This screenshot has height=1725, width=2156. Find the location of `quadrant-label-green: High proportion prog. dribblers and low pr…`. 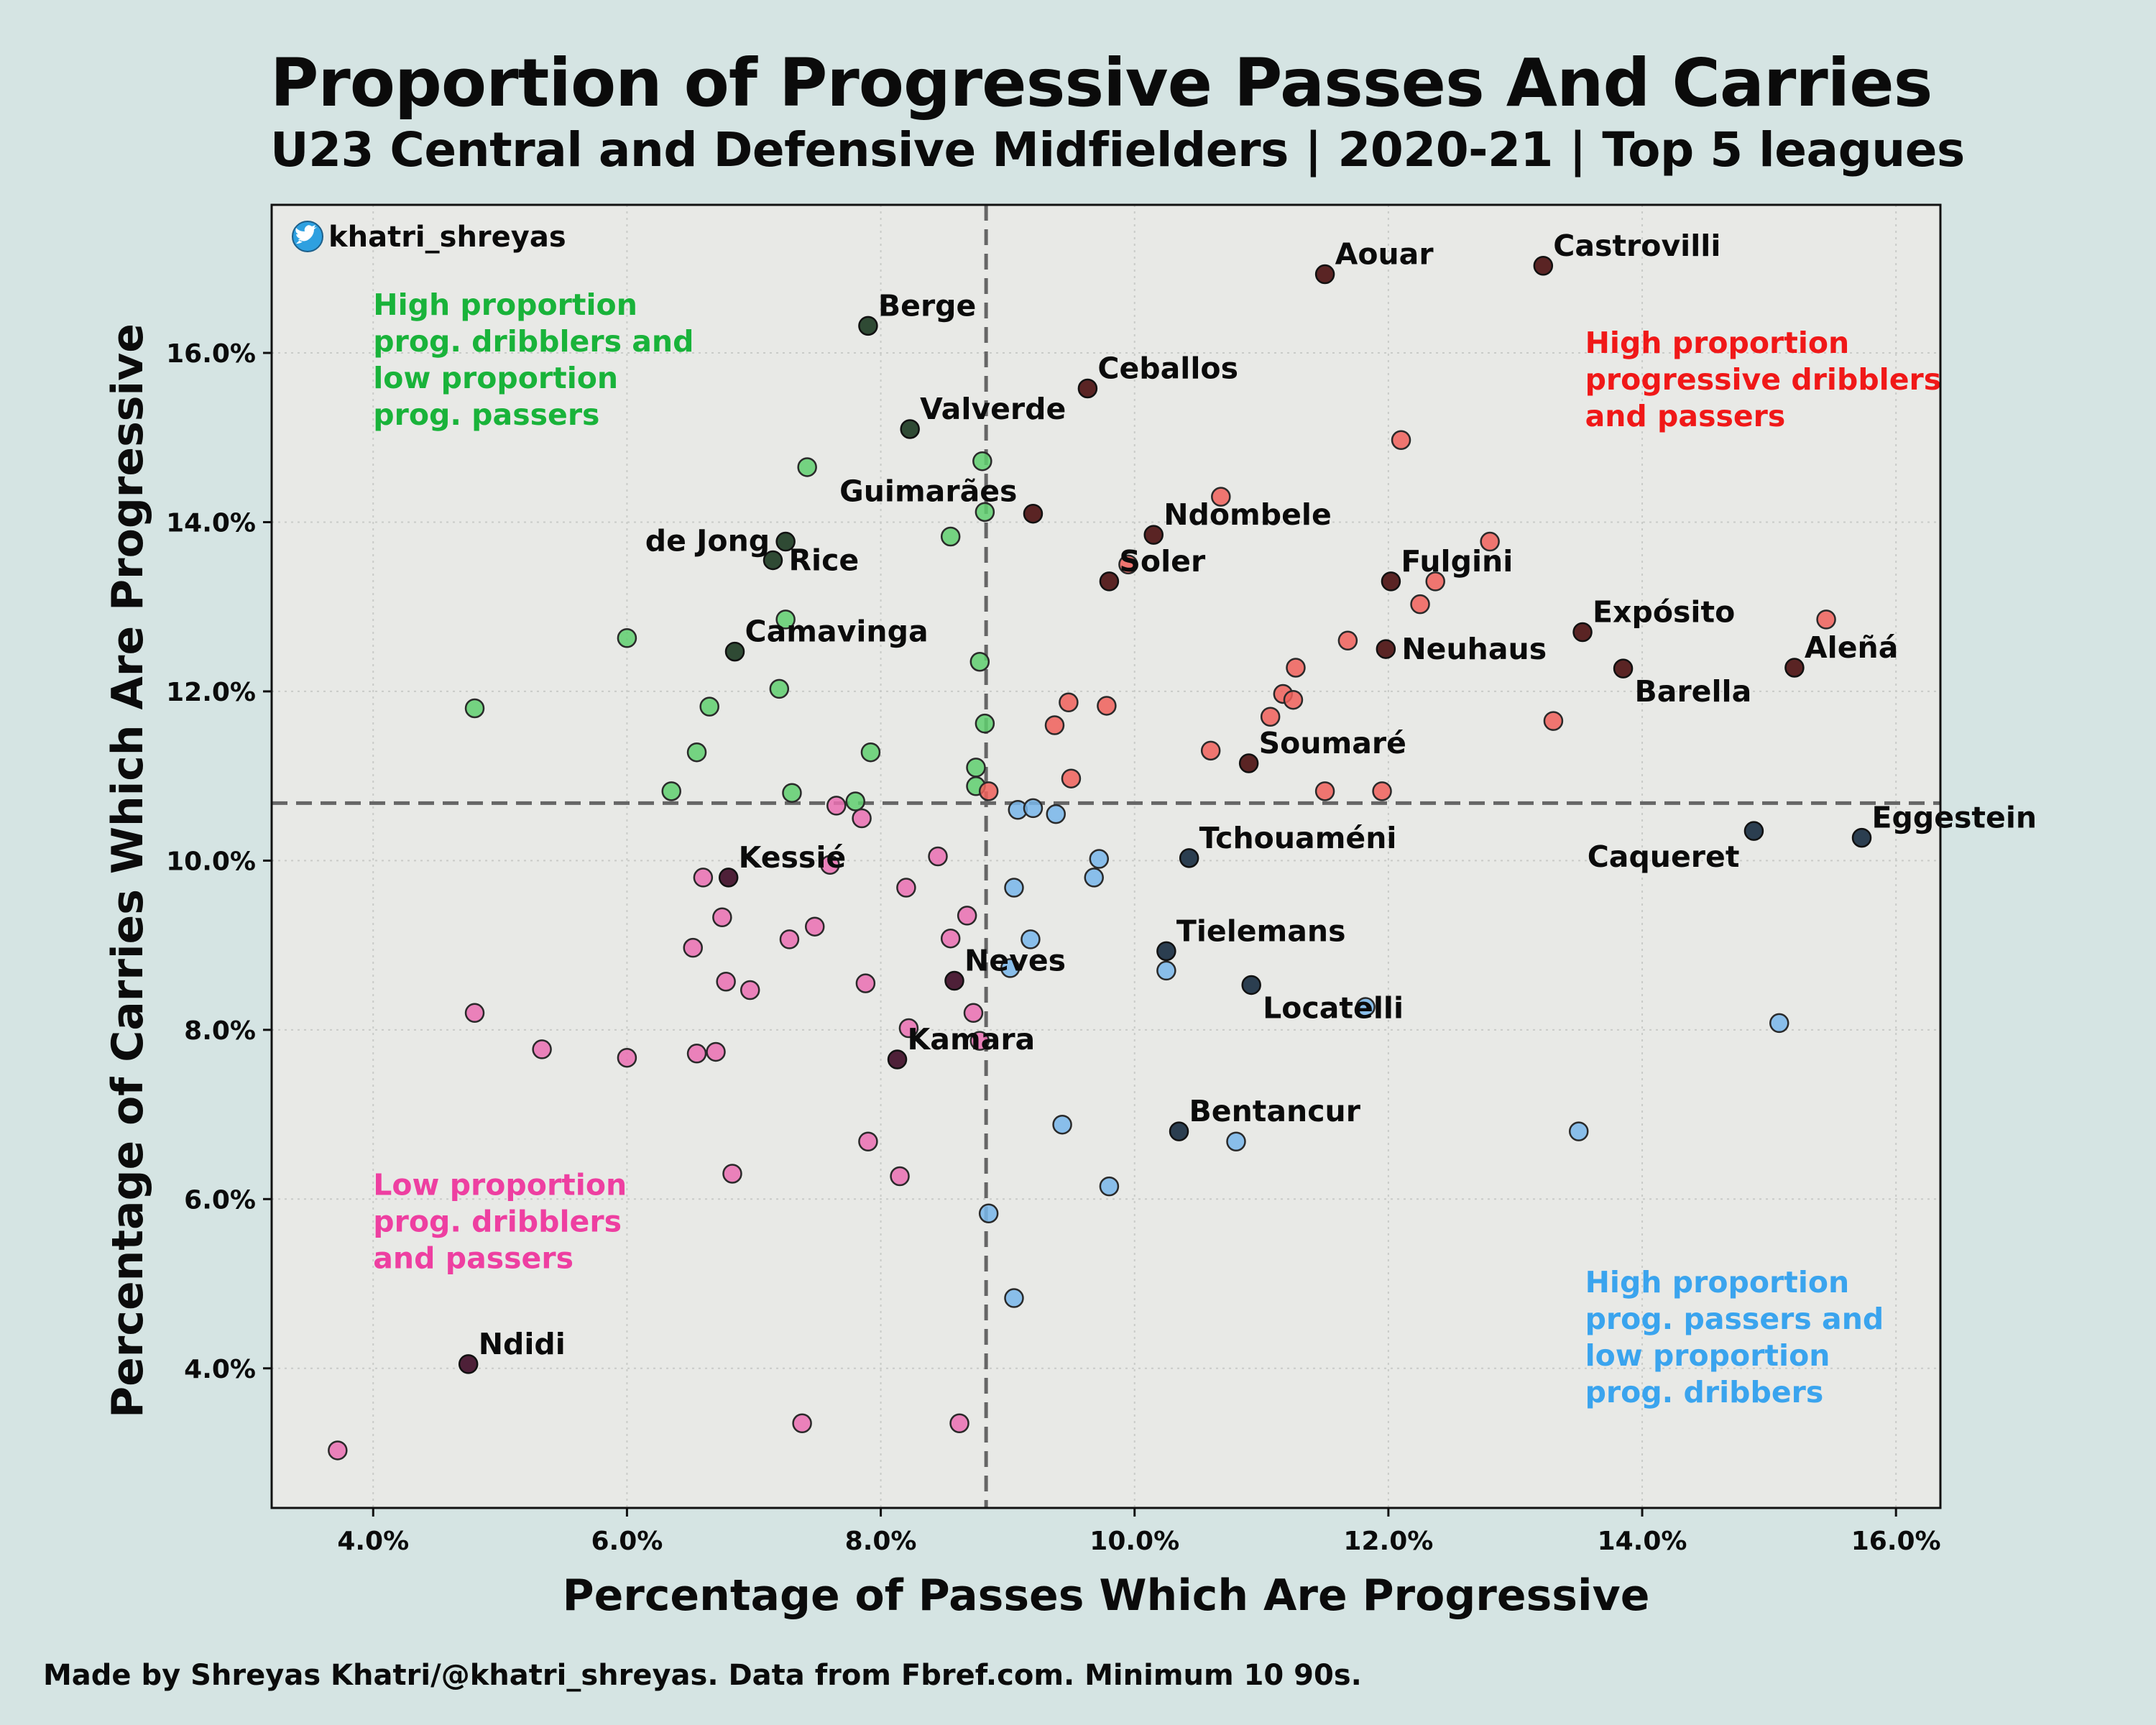

quadrant-label-green: High proportion prog. dribblers and low pr… is located at coordinates (533, 360).